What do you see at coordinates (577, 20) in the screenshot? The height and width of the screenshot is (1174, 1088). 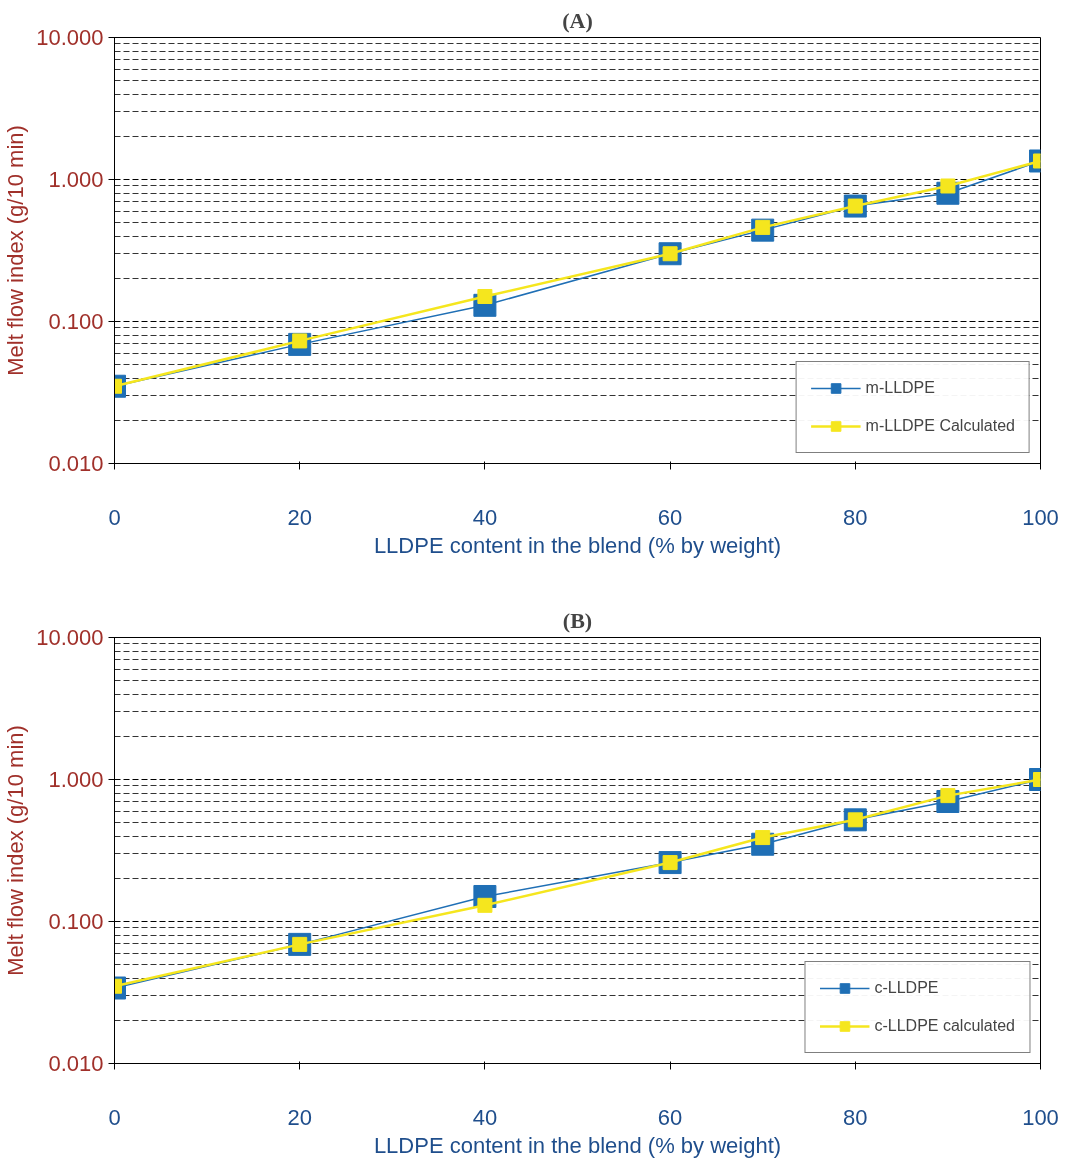 I see `chart-title: (A)` at bounding box center [577, 20].